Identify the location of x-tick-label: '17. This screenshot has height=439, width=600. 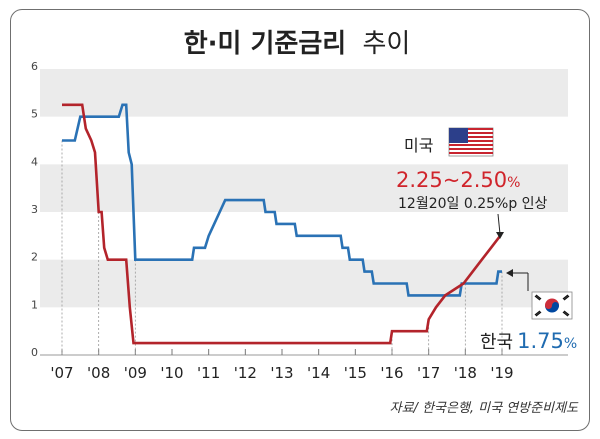
(428, 373).